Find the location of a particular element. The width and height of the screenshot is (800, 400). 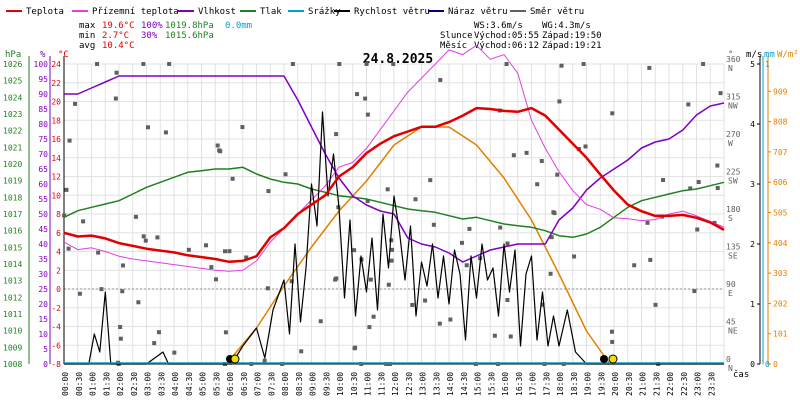

tick-time: 10:30 is located at coordinates (354, 384).